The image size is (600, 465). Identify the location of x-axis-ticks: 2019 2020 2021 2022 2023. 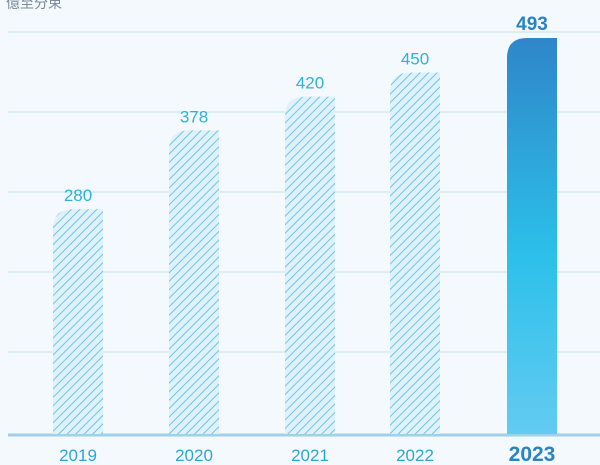
(307, 454).